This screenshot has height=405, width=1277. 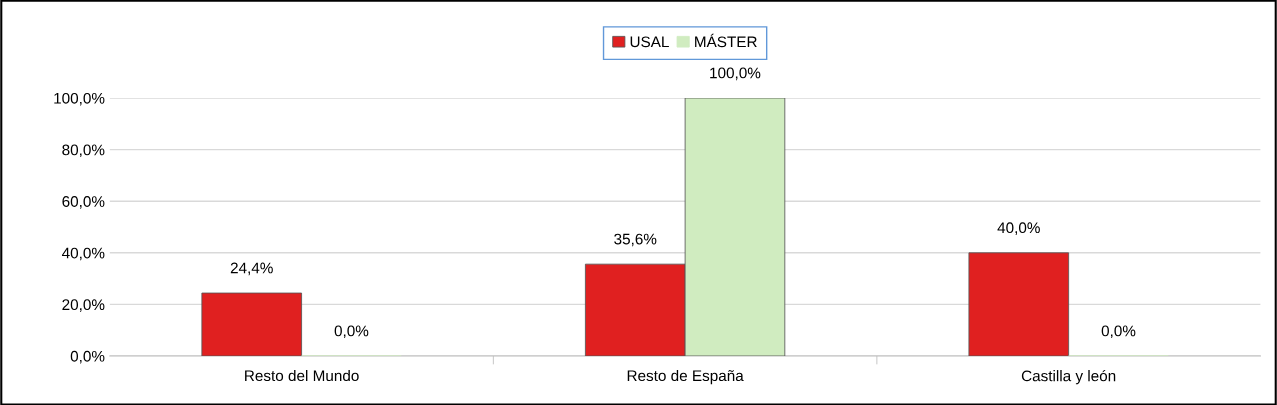 What do you see at coordinates (726, 40) in the screenshot?
I see `legend-label: MÁSTER` at bounding box center [726, 40].